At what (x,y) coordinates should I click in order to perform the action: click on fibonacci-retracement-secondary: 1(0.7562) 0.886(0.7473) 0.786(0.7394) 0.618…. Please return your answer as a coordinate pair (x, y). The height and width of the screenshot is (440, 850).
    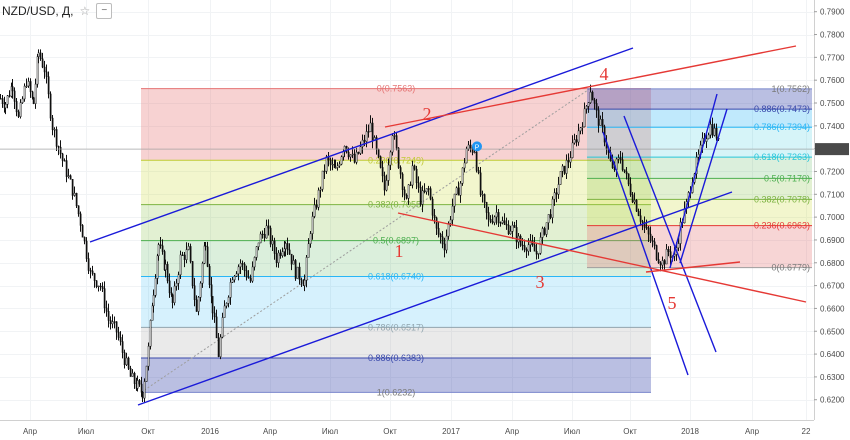
    Looking at the image, I should click on (699, 178).